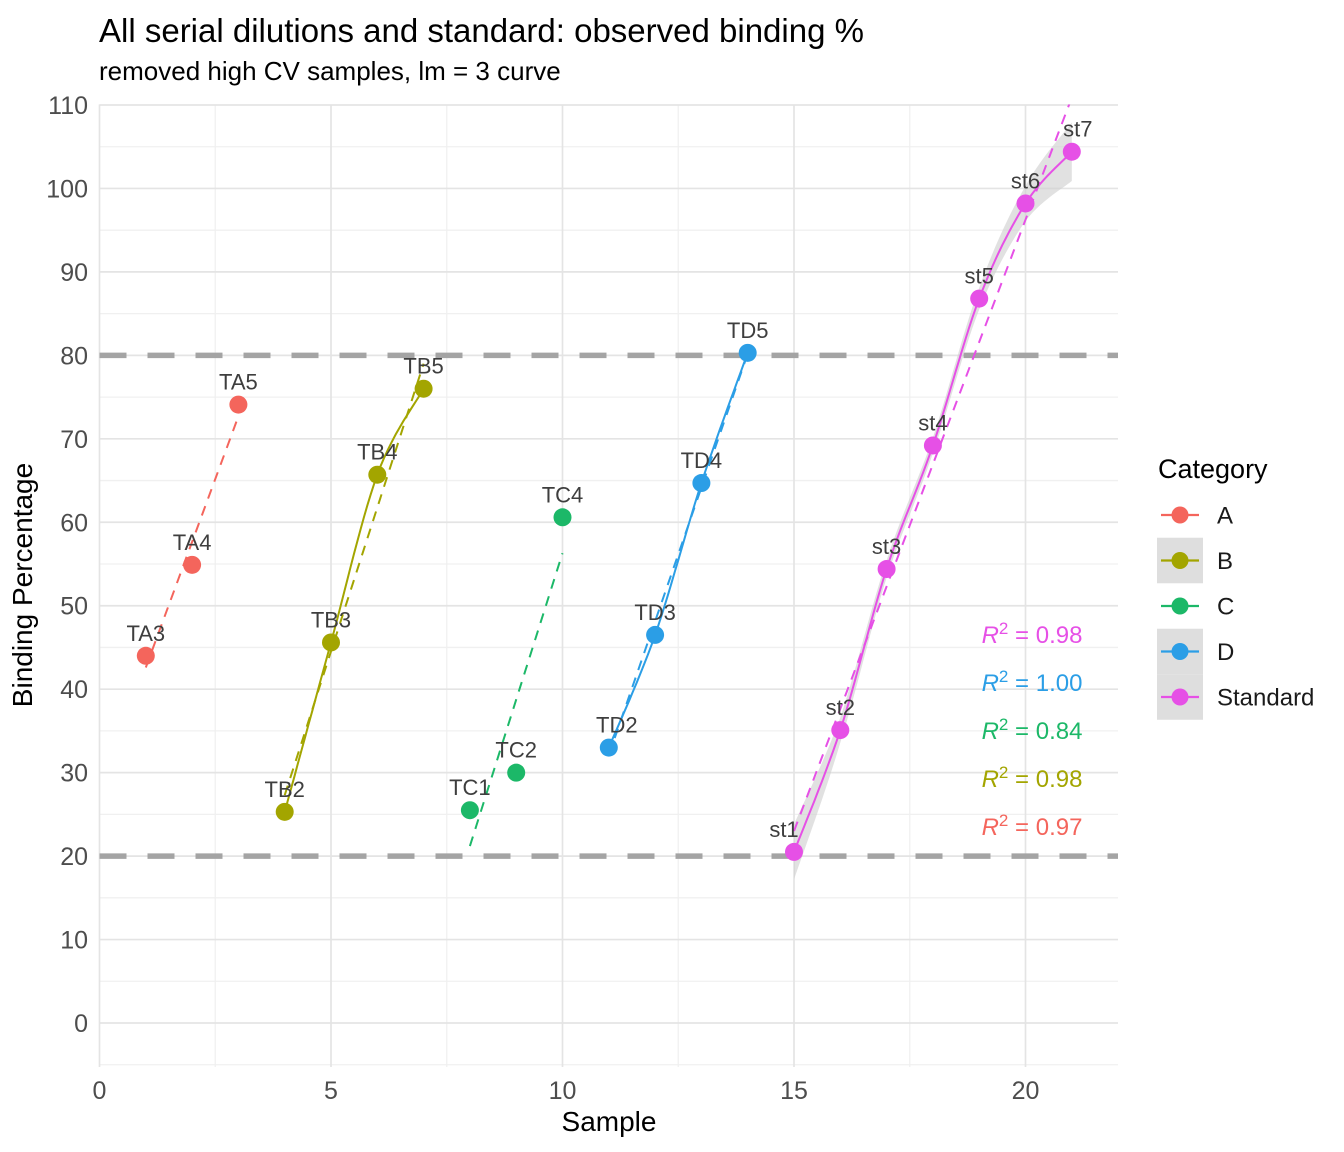 Image resolution: width=1344 pixels, height=1152 pixels. I want to click on y-tick-10: 10, so click(74, 941).